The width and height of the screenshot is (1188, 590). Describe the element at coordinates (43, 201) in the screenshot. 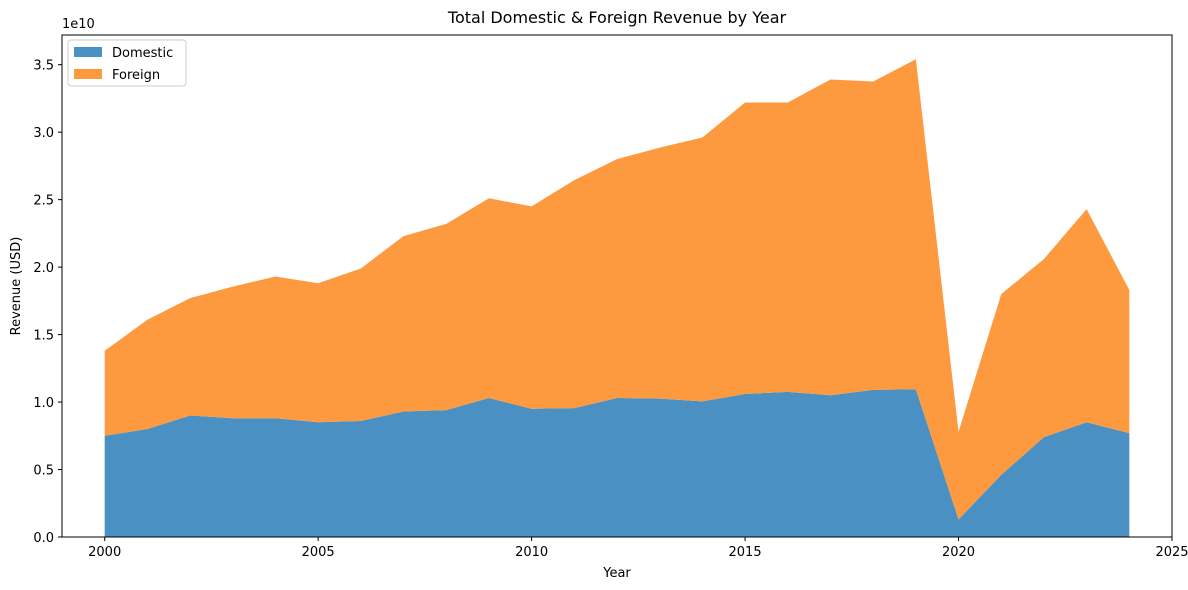

I see `y-tick-label: 2.5` at that location.